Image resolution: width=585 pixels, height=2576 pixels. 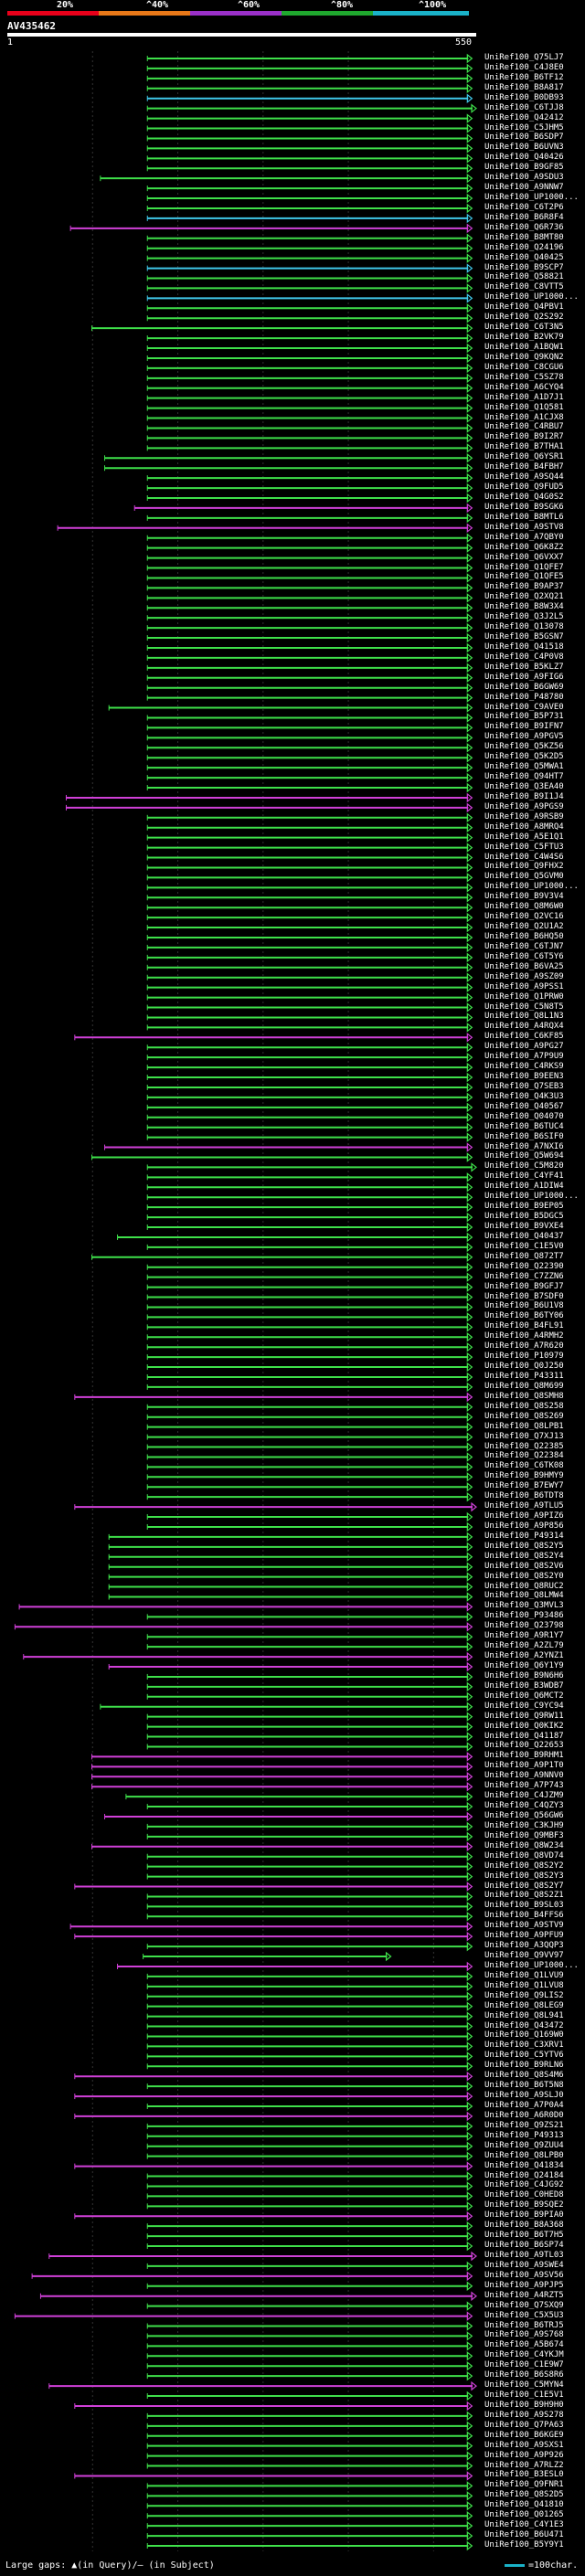 What do you see at coordinates (524, 1296) in the screenshot?
I see `hit-label: UniRef100_B7SDF0` at bounding box center [524, 1296].